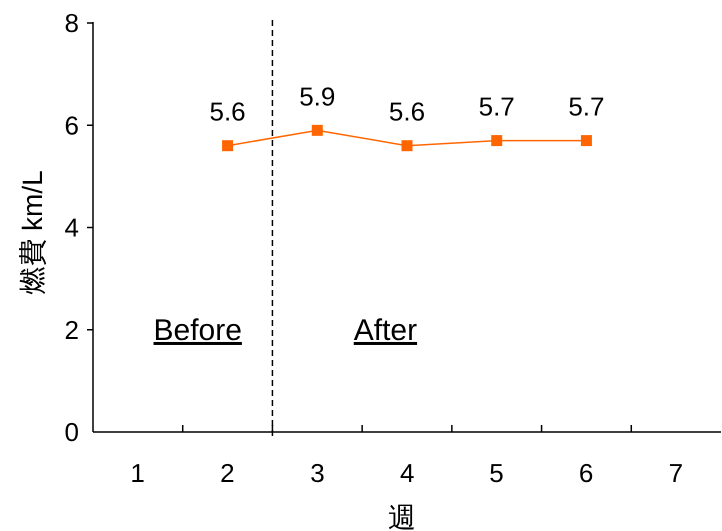  Describe the element at coordinates (137, 473) in the screenshot. I see `x-tick-label: 1` at that location.